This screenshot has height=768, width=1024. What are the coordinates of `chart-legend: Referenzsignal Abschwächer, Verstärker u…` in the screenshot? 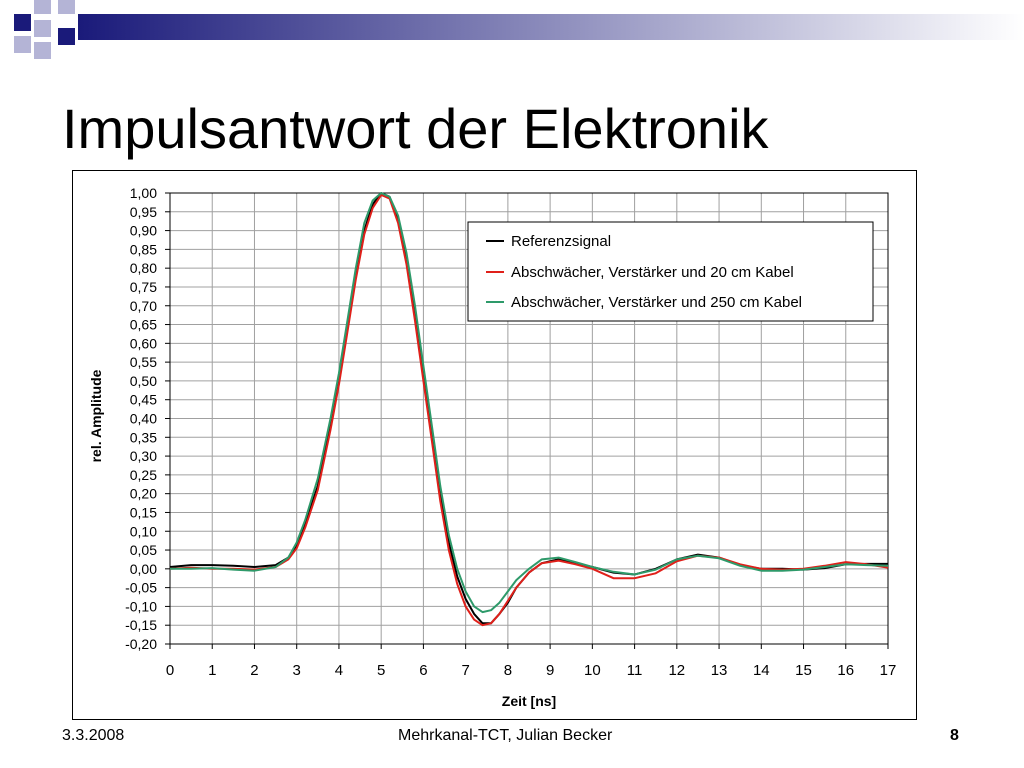 It's located at (670, 271).